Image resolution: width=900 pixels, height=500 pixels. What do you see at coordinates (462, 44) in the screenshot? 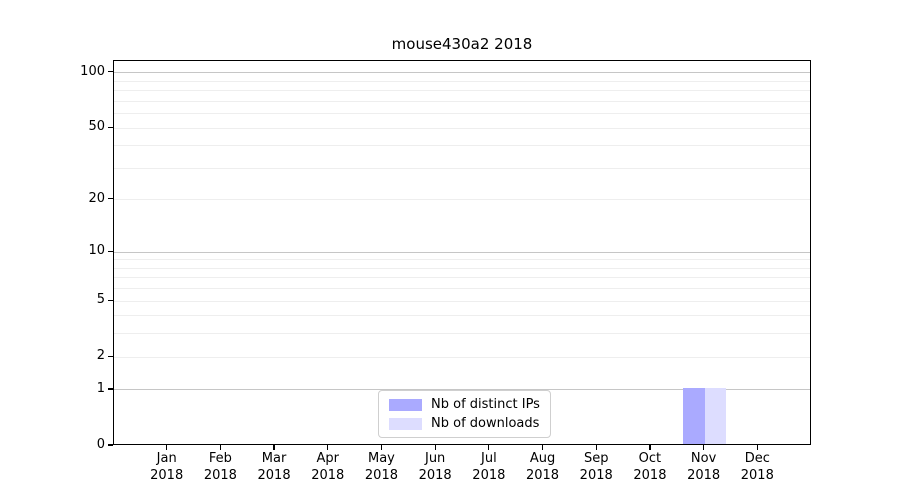
I see `chart-title: mouse430a2 2018` at bounding box center [462, 44].